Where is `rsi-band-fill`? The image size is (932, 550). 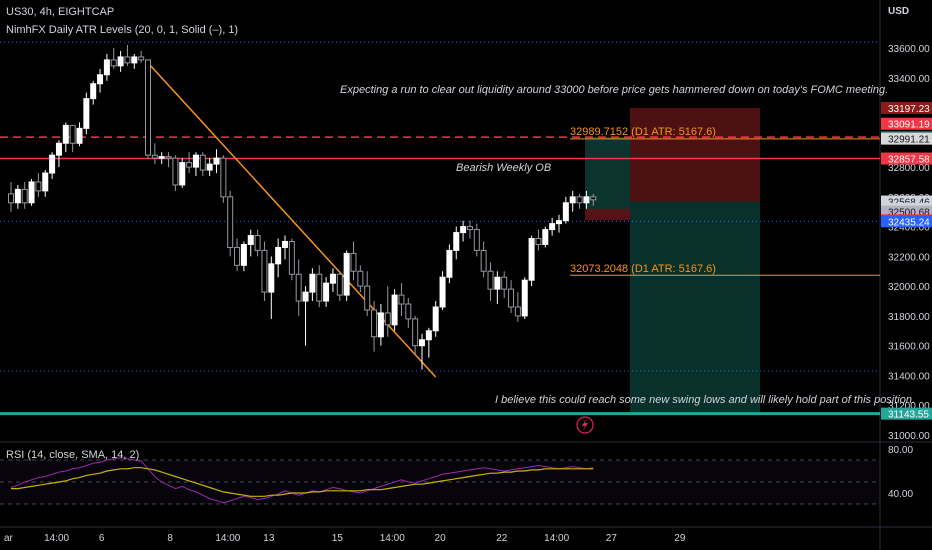 rsi-band-fill is located at coordinates (440, 482).